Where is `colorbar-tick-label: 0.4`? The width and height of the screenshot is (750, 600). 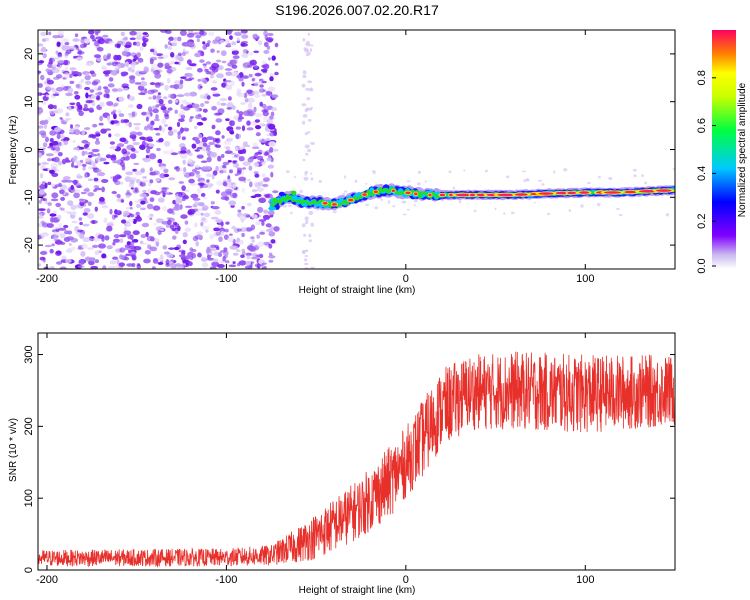
colorbar-tick-label: 0.4 is located at coordinates (702, 173).